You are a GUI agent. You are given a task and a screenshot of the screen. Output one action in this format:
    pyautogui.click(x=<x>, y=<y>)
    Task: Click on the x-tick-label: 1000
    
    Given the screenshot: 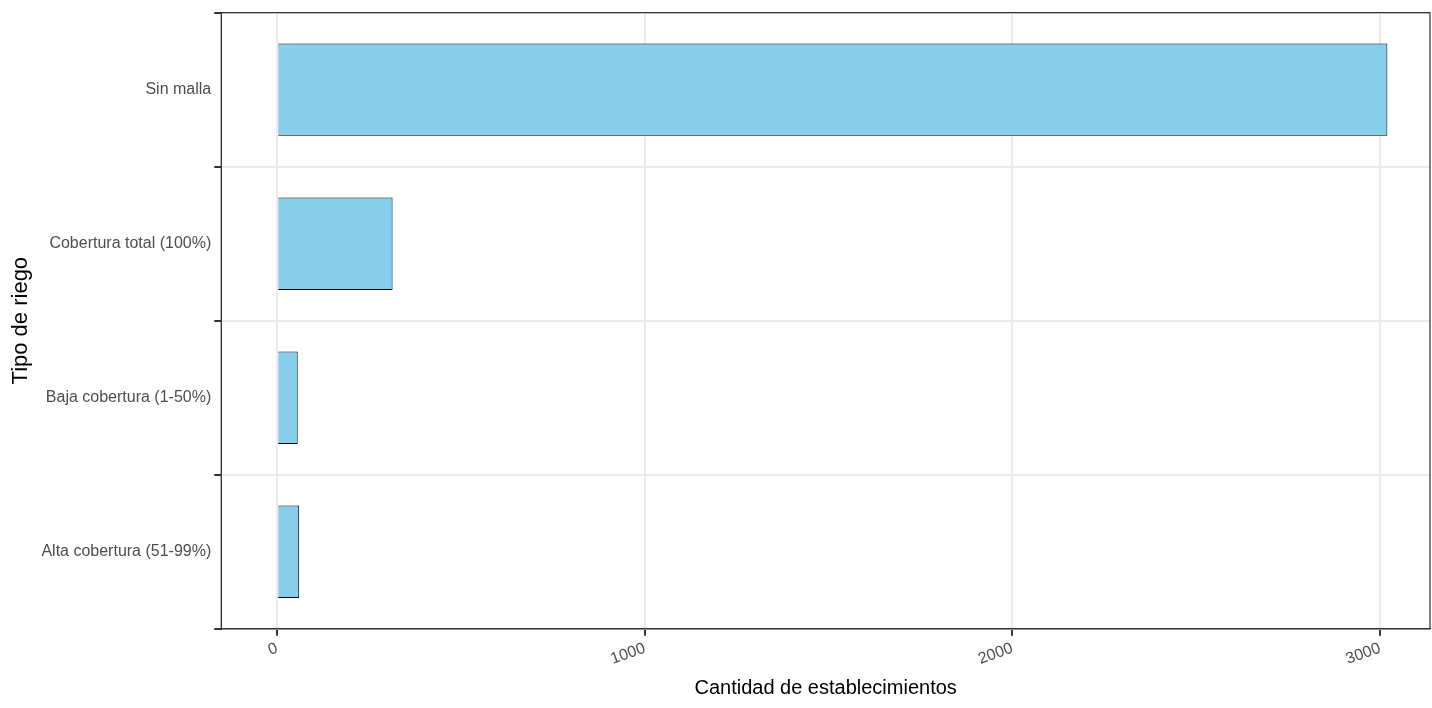 What is the action you would take?
    pyautogui.click(x=628, y=652)
    